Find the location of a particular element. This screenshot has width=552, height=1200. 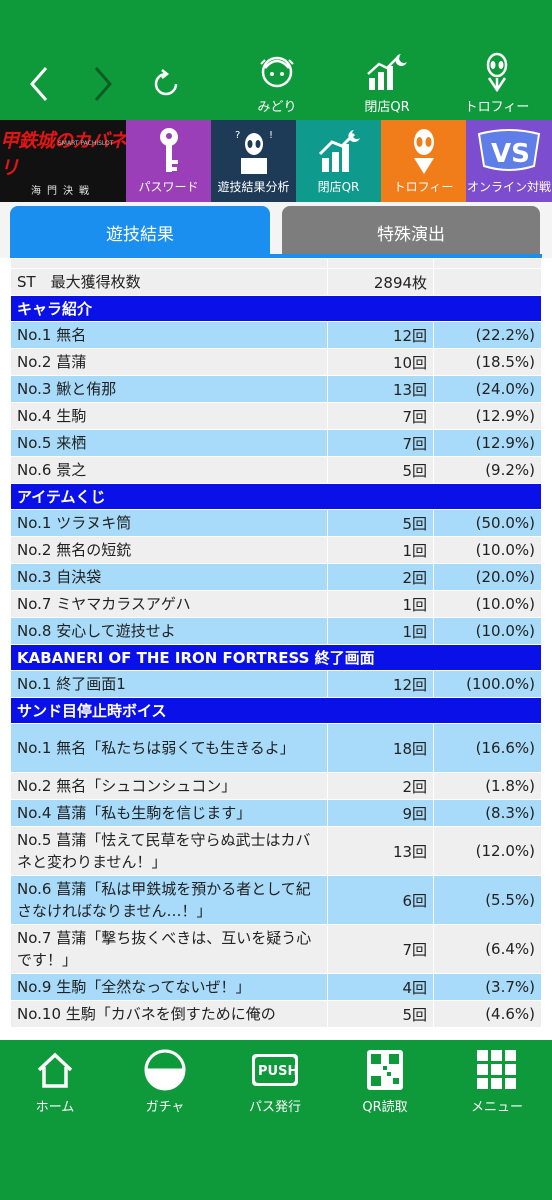

header-midori-label: みどり is located at coordinates (277, 107).